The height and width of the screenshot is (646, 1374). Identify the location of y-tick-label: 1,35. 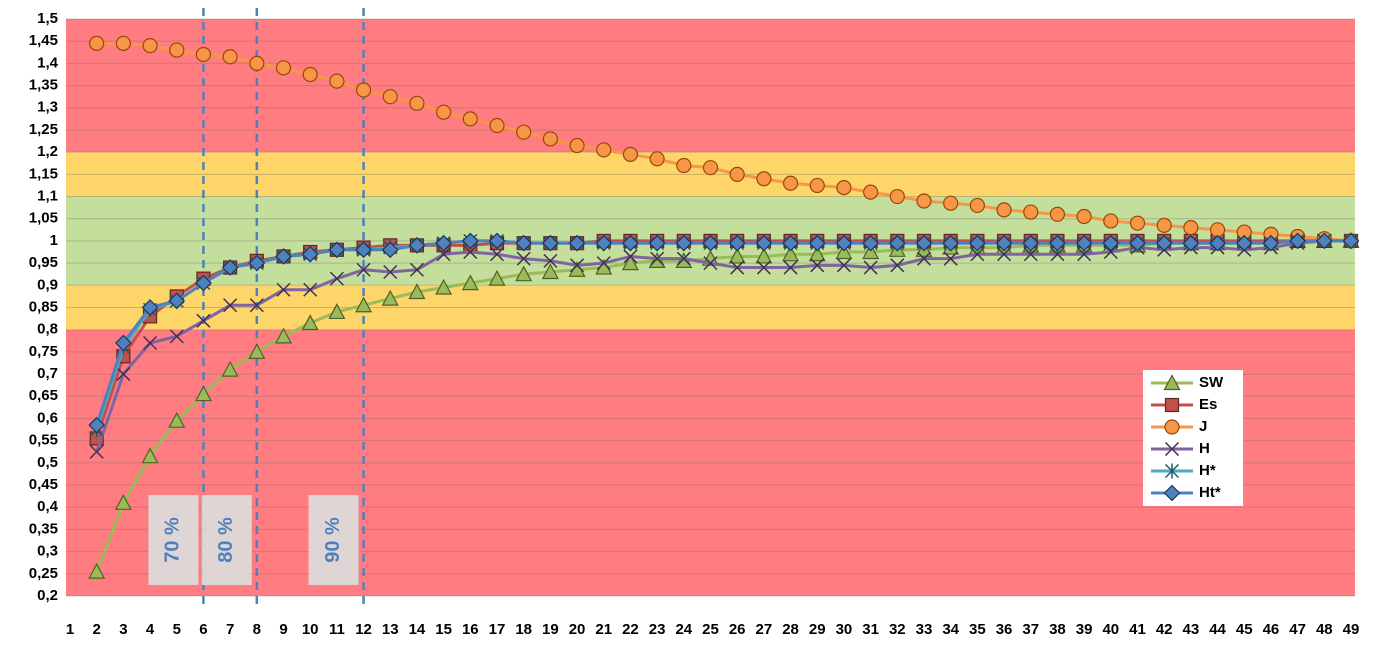
(43, 85).